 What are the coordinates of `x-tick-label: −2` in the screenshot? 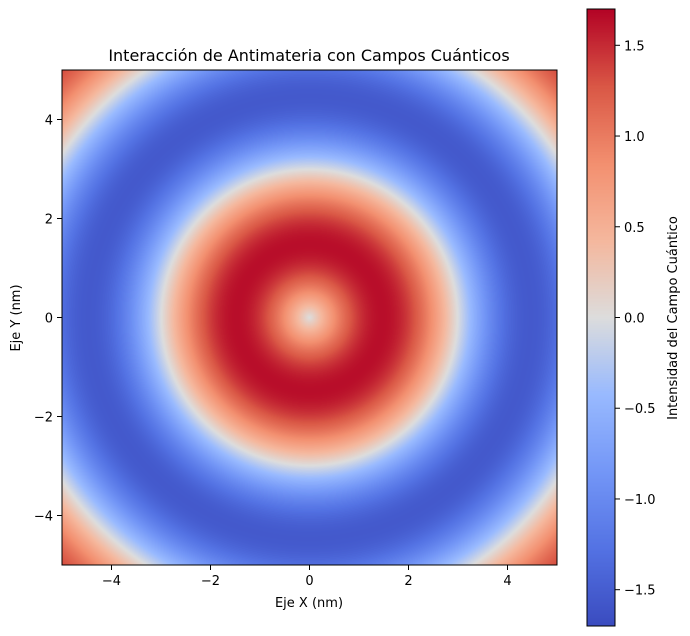 It's located at (210, 581).